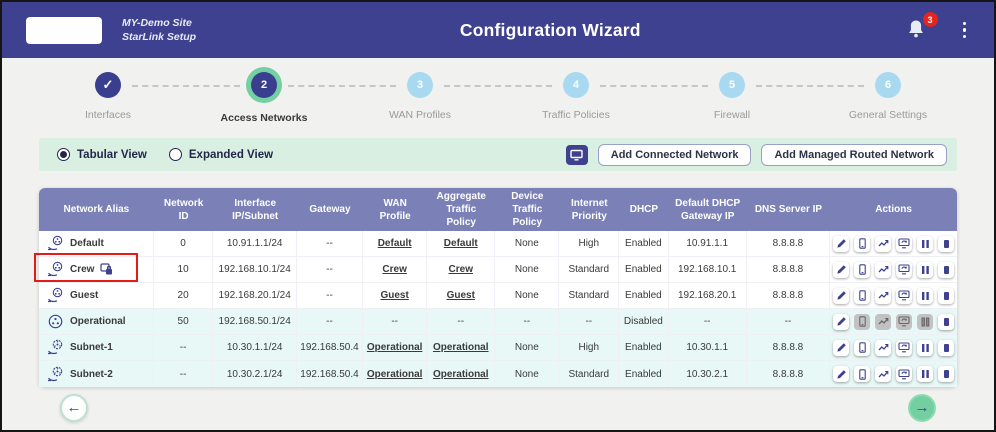 This screenshot has width=996, height=432. I want to click on network-refresh-icon, so click(904, 243).